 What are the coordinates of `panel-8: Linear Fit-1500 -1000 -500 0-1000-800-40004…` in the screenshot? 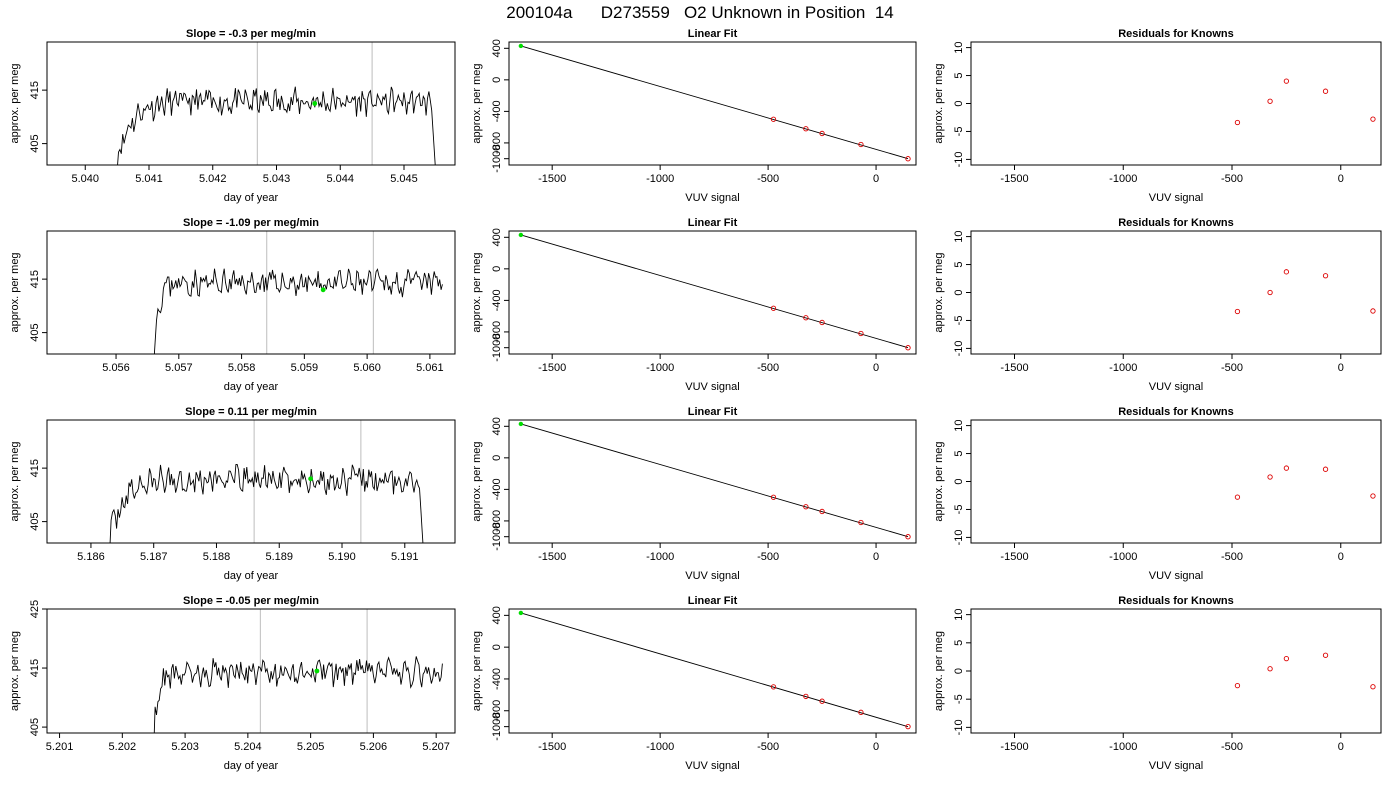 It's located at (694, 494).